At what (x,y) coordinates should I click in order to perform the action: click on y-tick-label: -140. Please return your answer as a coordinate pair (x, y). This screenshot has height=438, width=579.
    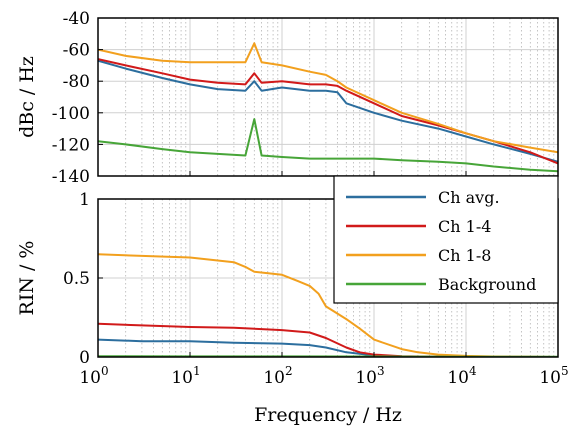
    Looking at the image, I should click on (71, 177).